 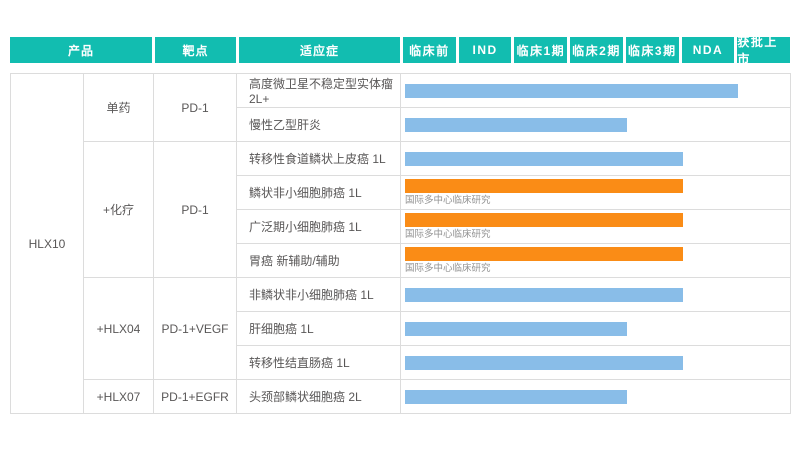 What do you see at coordinates (541, 50) in the screenshot?
I see `stage-header-phase1: 临床1期` at bounding box center [541, 50].